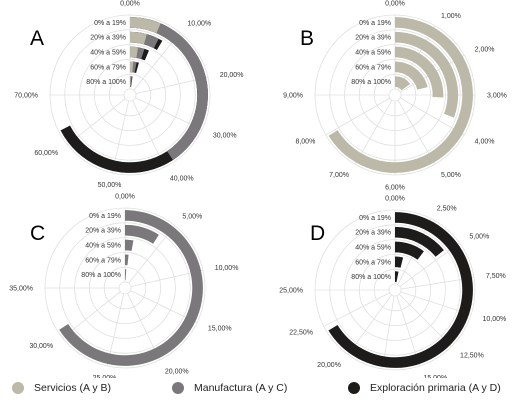 Image resolution: width=521 pixels, height=407 pixels. What do you see at coordinates (307, 38) in the screenshot?
I see `panel-letter: B` at bounding box center [307, 38].